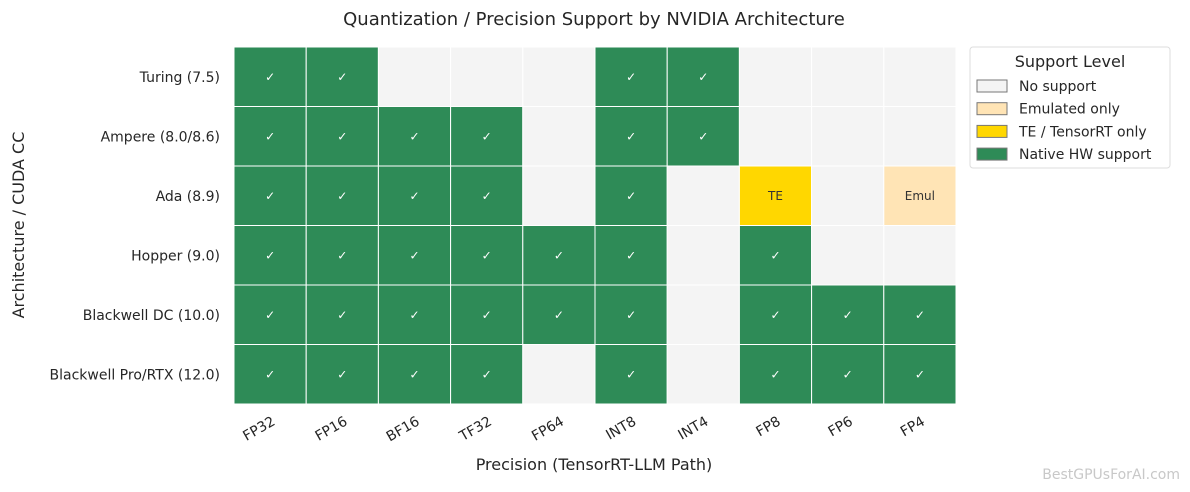  I want to click on cell-label: Emul, so click(920, 196).